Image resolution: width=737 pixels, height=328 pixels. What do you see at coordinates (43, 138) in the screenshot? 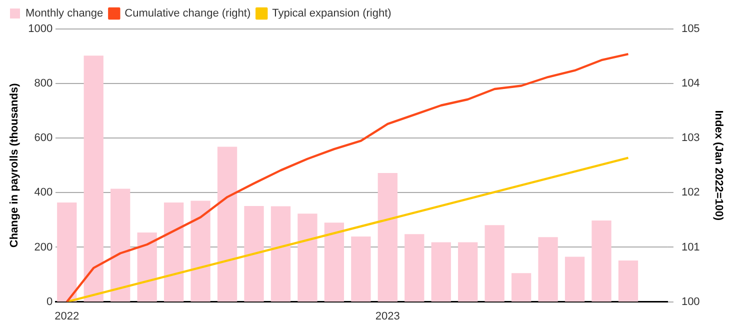
I see `y-tick-label: 600` at bounding box center [43, 138].